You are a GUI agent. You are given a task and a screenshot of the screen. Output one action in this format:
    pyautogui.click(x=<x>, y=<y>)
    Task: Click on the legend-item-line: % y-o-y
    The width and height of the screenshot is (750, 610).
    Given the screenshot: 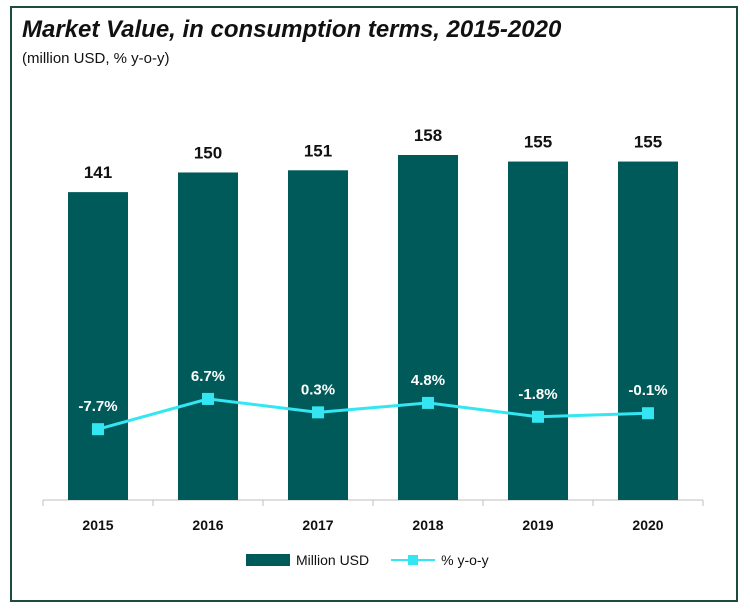 What is the action you would take?
    pyautogui.click(x=440, y=560)
    